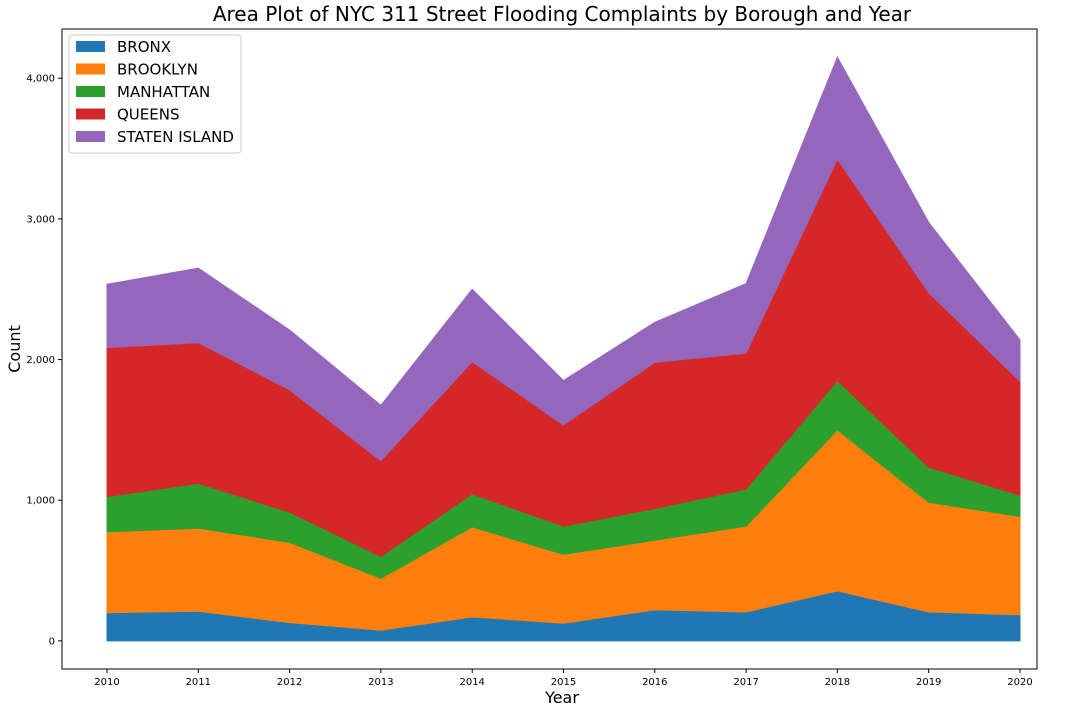 The width and height of the screenshot is (1072, 712). I want to click on x-axis-title: Year, so click(561, 697).